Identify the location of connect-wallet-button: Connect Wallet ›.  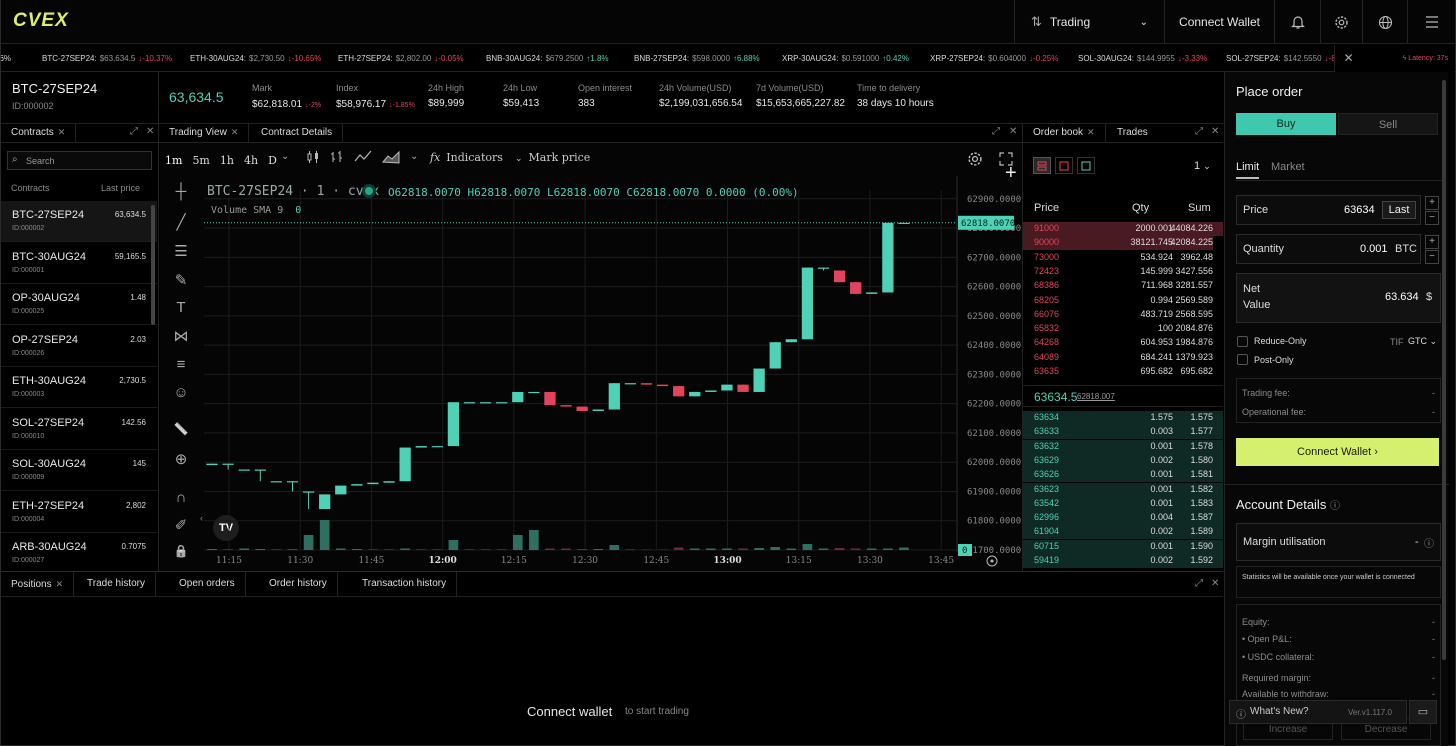
(1337, 452).